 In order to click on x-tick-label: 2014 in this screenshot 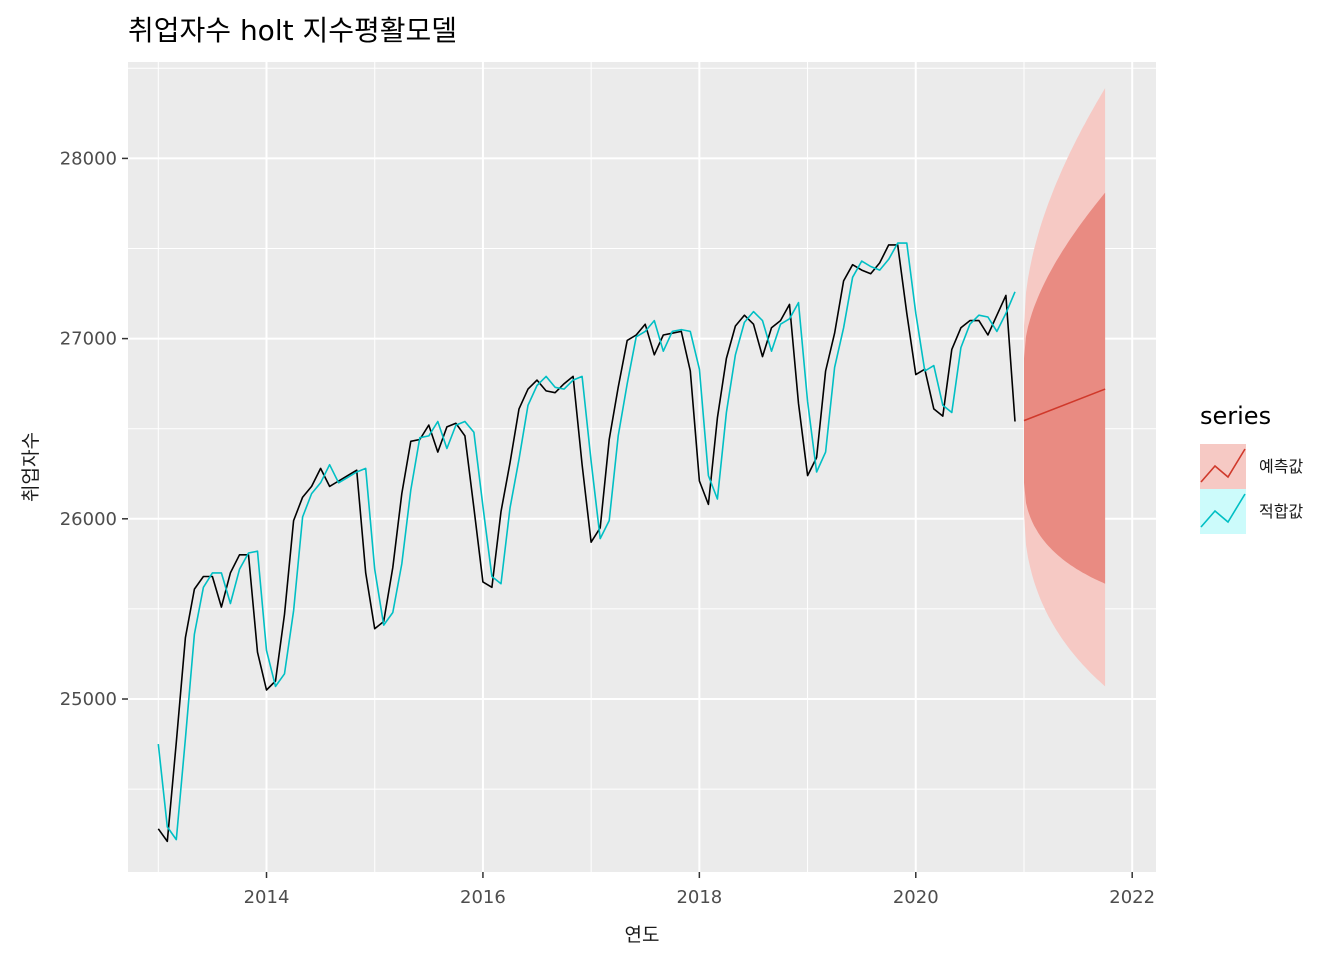, I will do `click(267, 897)`.